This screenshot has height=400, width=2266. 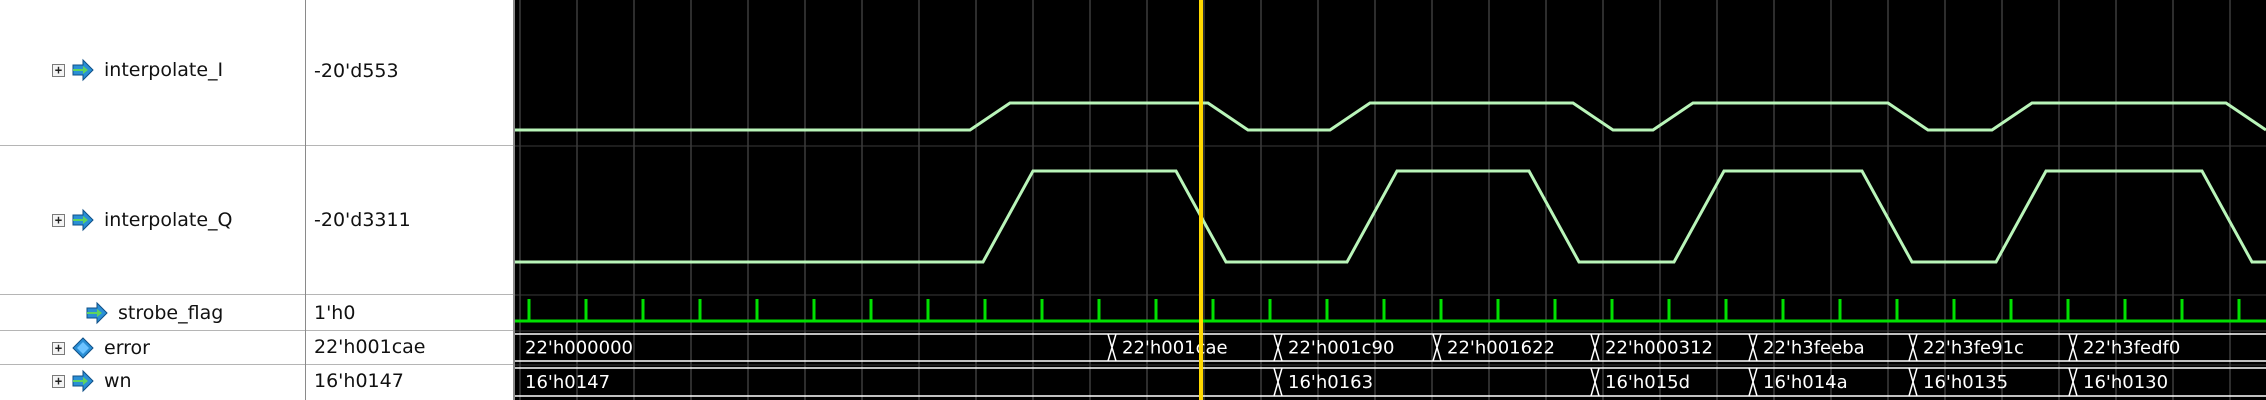 I want to click on value-row: 16'h0147, so click(x=409, y=382).